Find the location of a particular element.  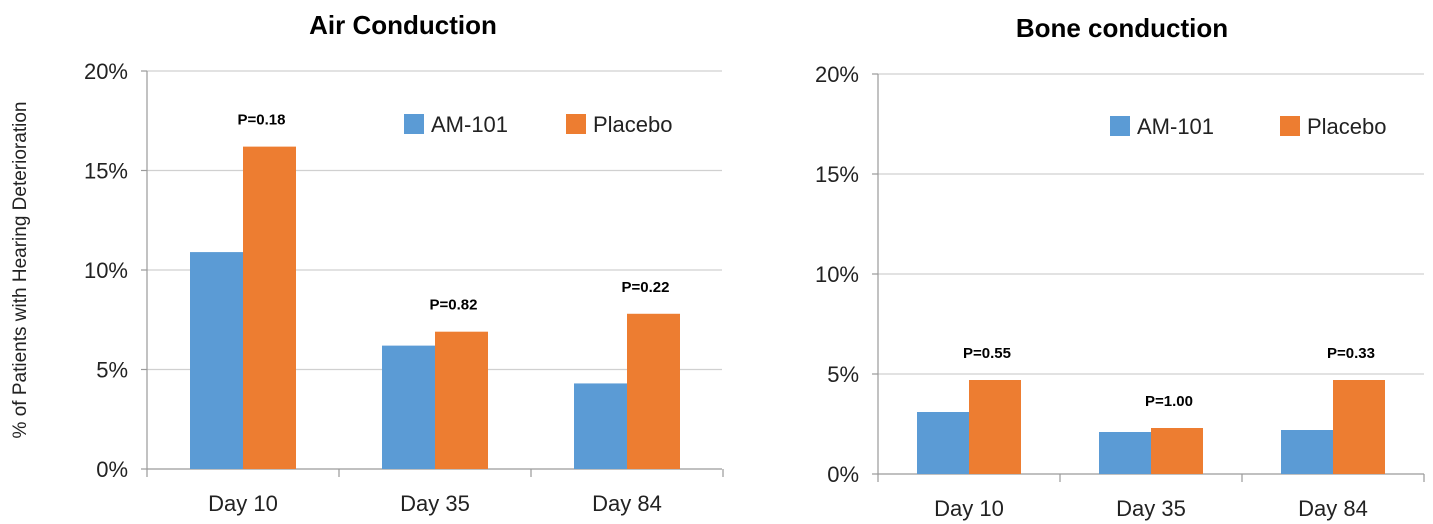

p-value-label: P=1.00 is located at coordinates (1169, 401).